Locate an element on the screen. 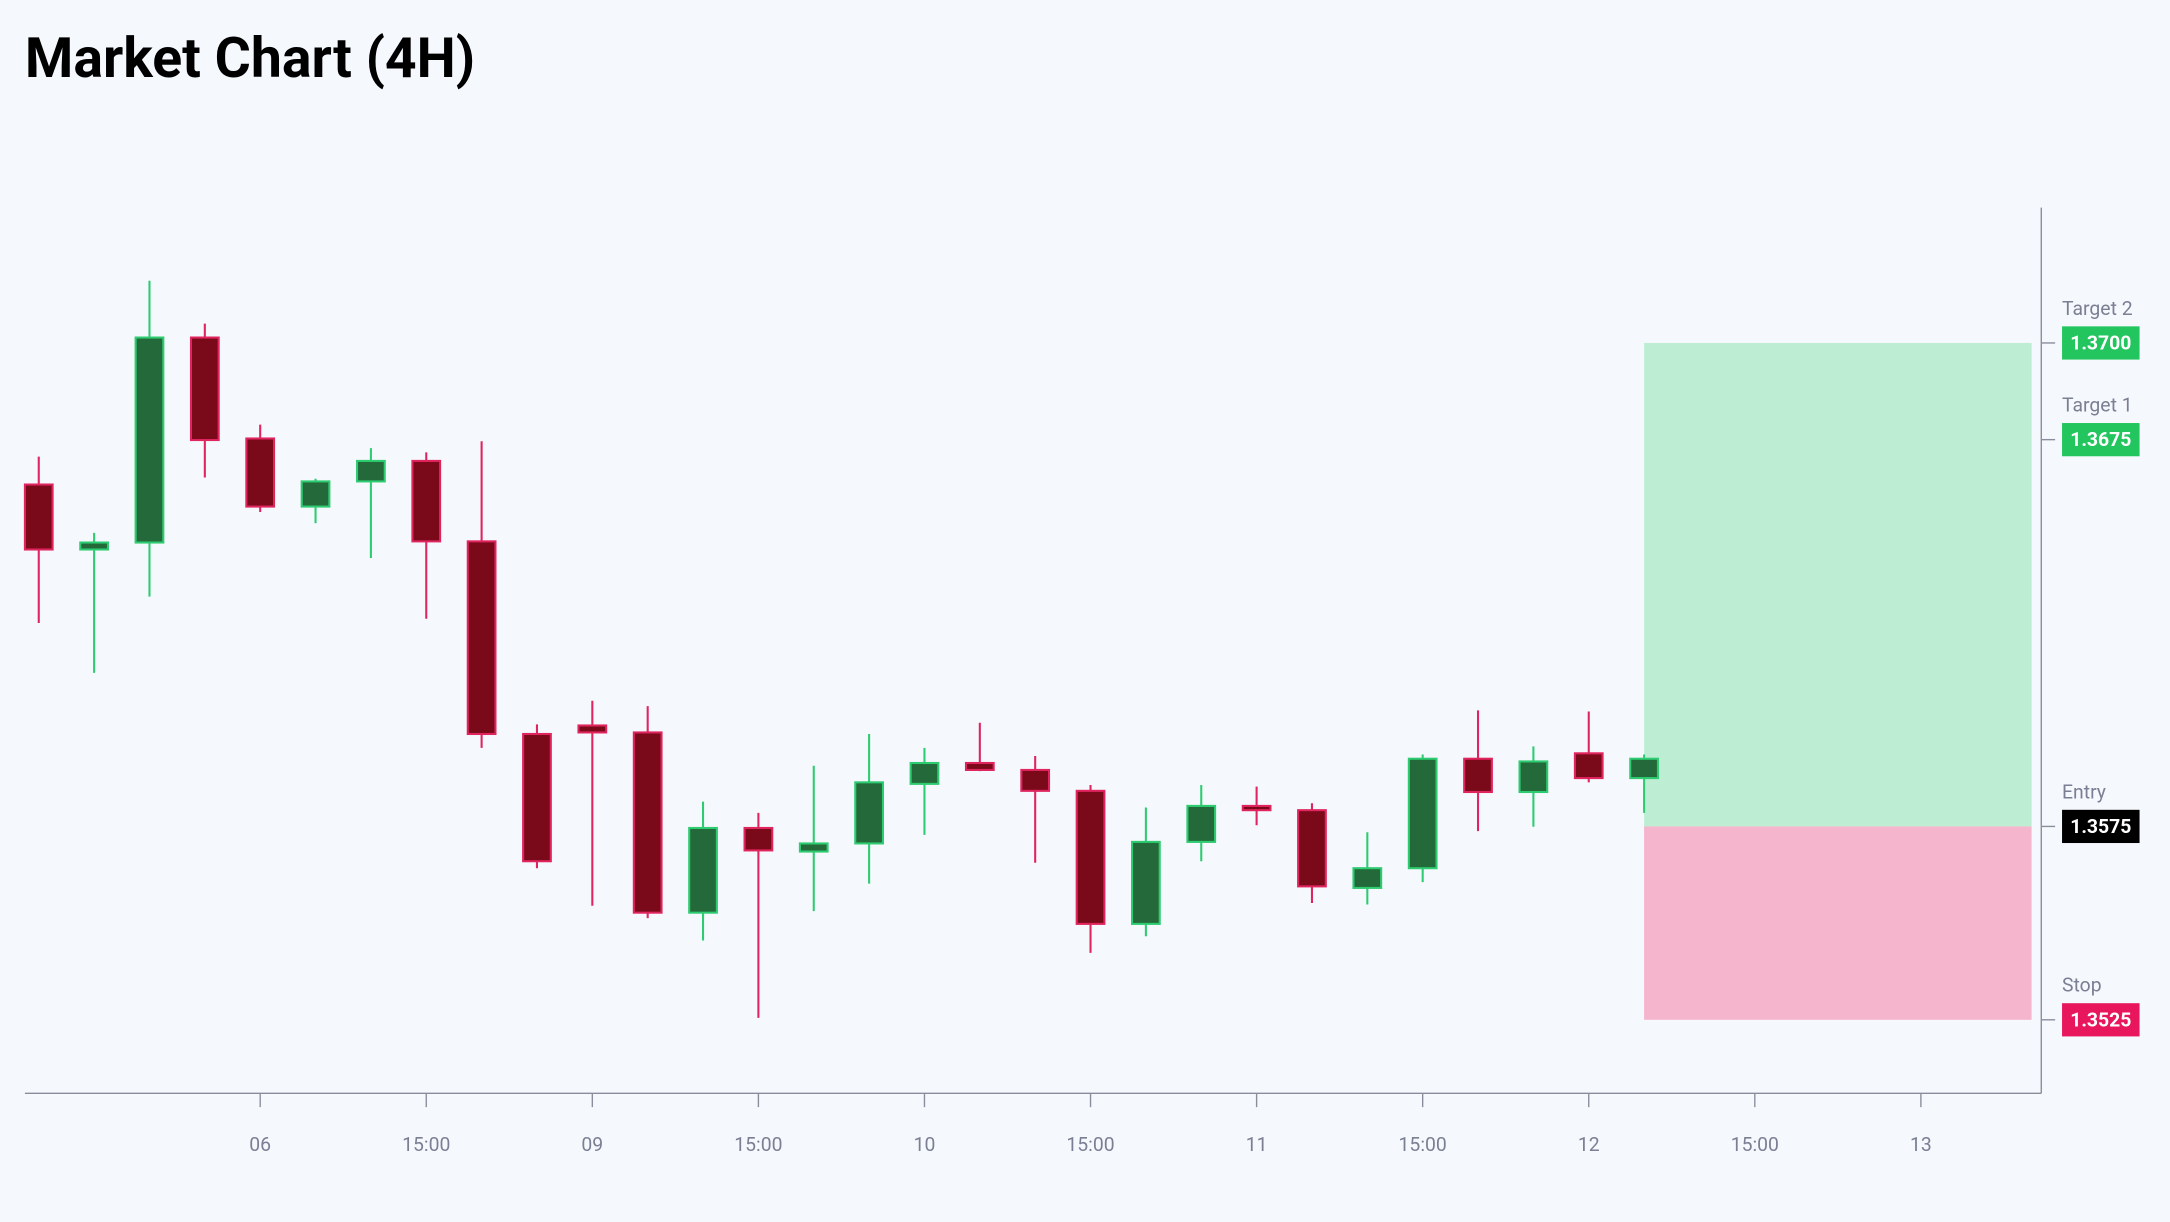 Image resolution: width=2170 pixels, height=1222 pixels. level-value: 1.3700 is located at coordinates (2100, 342).